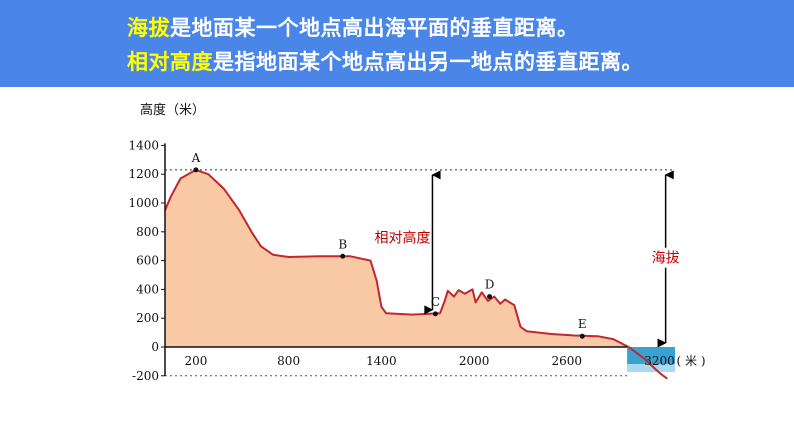 The image size is (794, 447). I want to click on altitude-label: 海拔, so click(666, 259).